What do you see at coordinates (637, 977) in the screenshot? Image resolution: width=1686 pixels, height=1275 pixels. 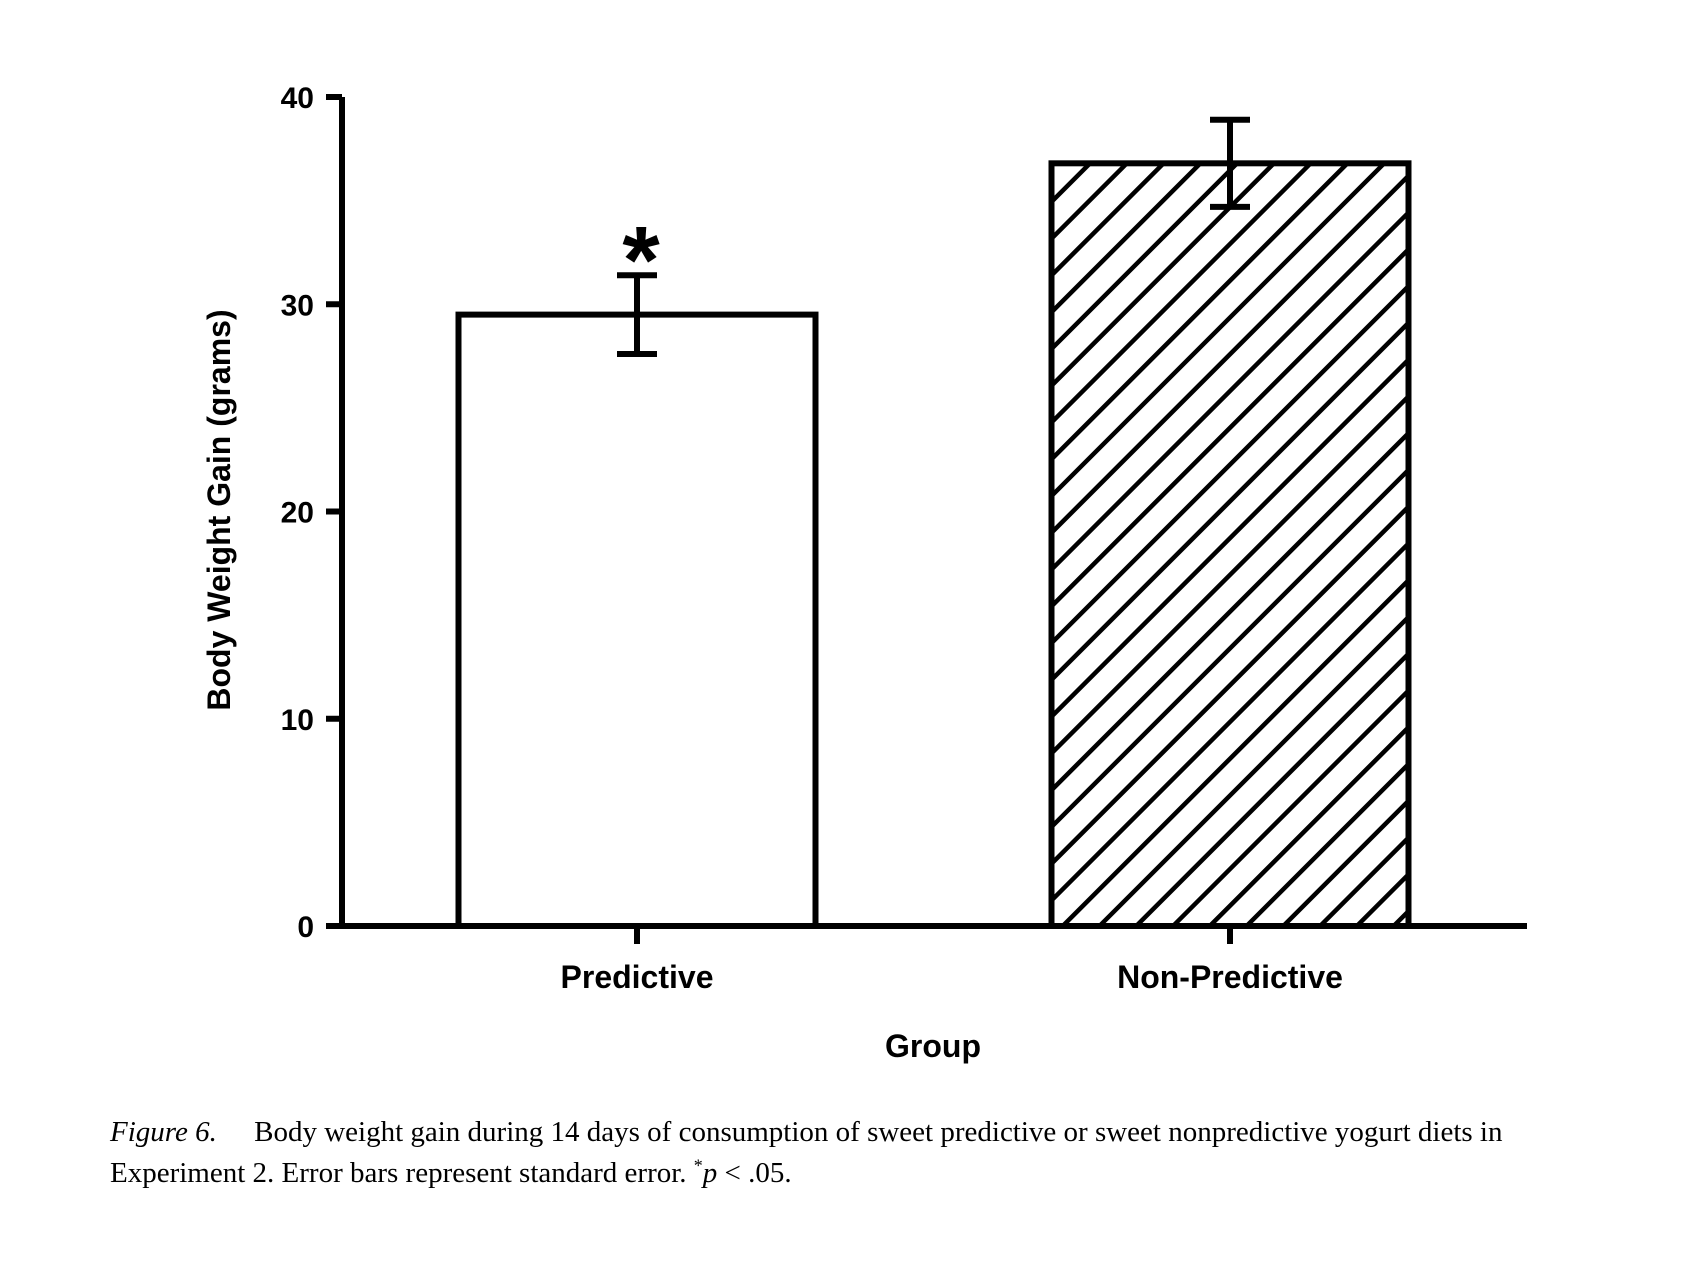 I see `x-tick-label: Predictive` at bounding box center [637, 977].